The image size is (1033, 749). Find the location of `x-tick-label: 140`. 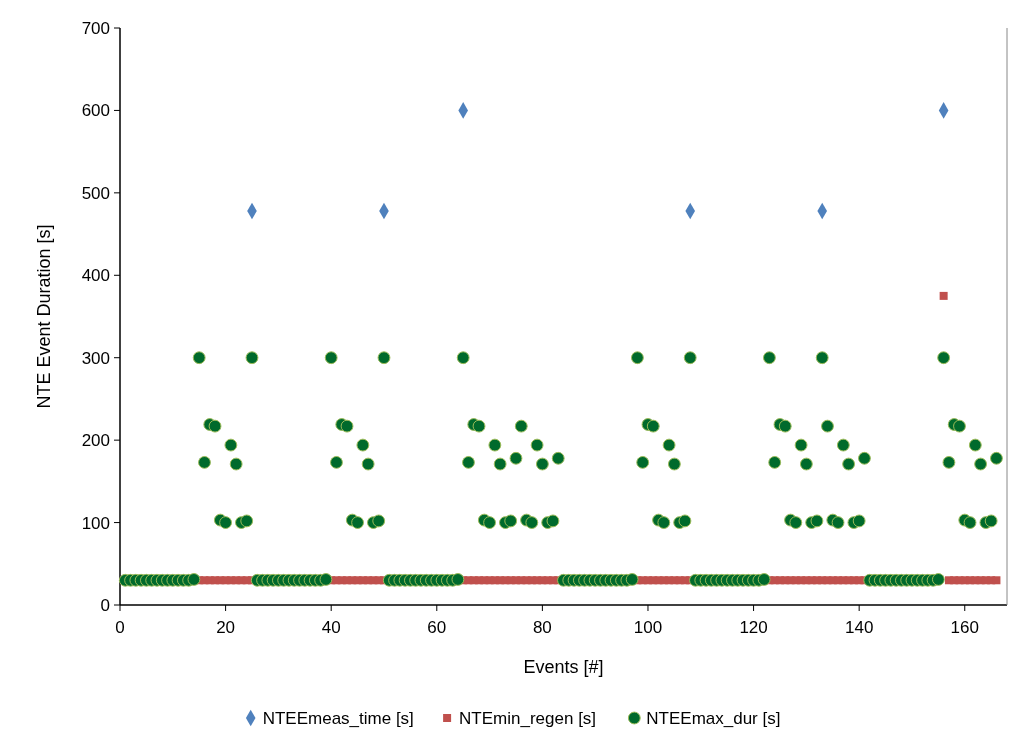

x-tick-label: 140 is located at coordinates (859, 627).